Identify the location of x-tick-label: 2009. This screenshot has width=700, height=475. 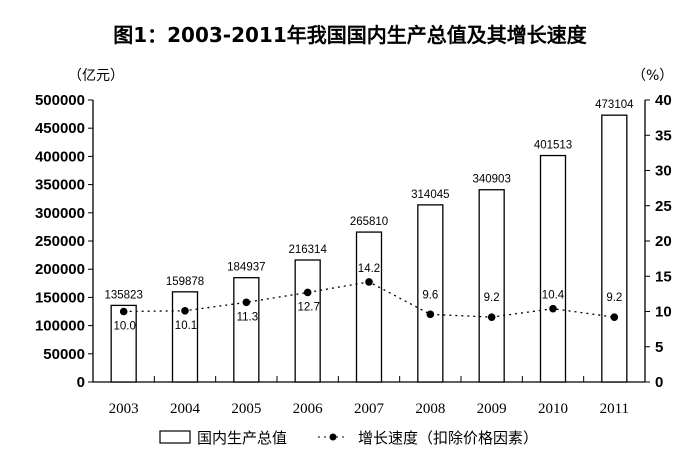
(492, 409).